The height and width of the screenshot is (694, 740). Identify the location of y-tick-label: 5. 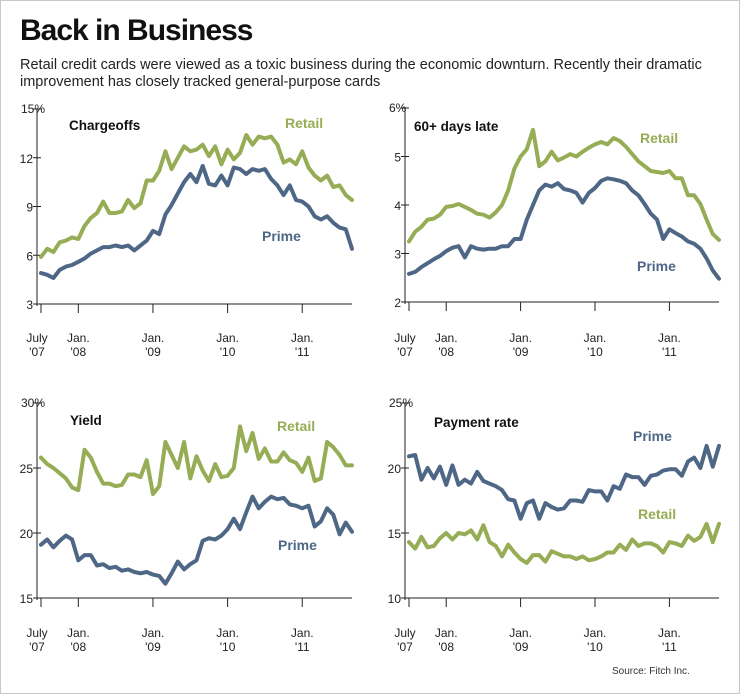
(397, 158).